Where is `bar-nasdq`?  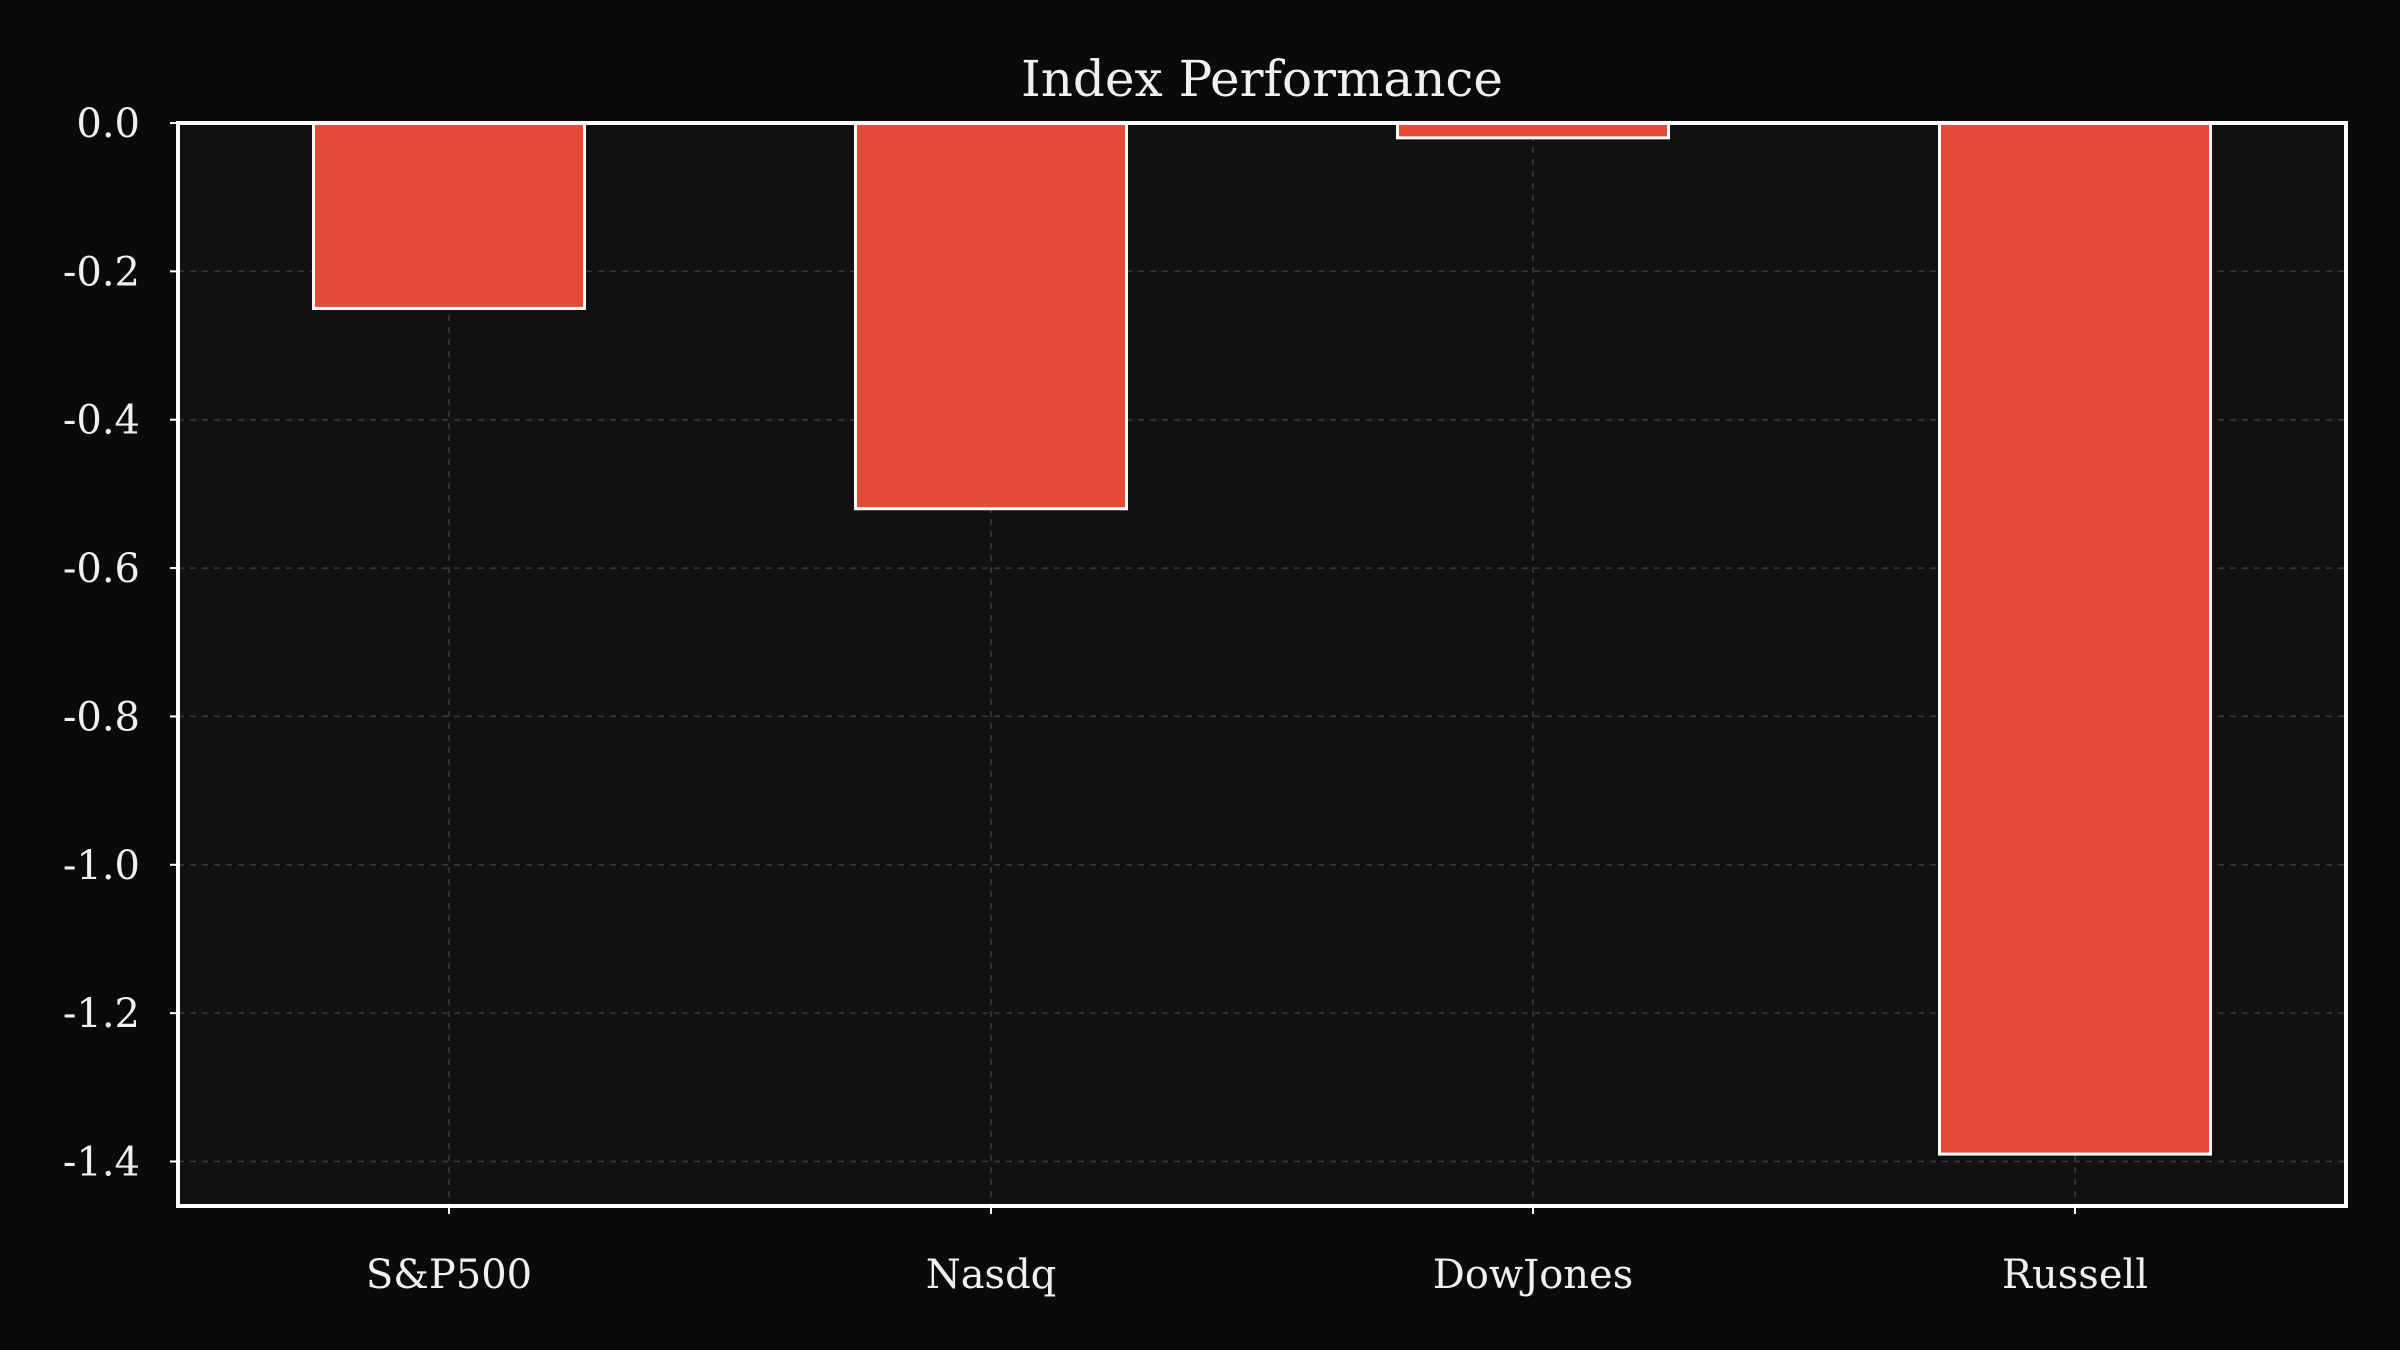
bar-nasdq is located at coordinates (991, 316).